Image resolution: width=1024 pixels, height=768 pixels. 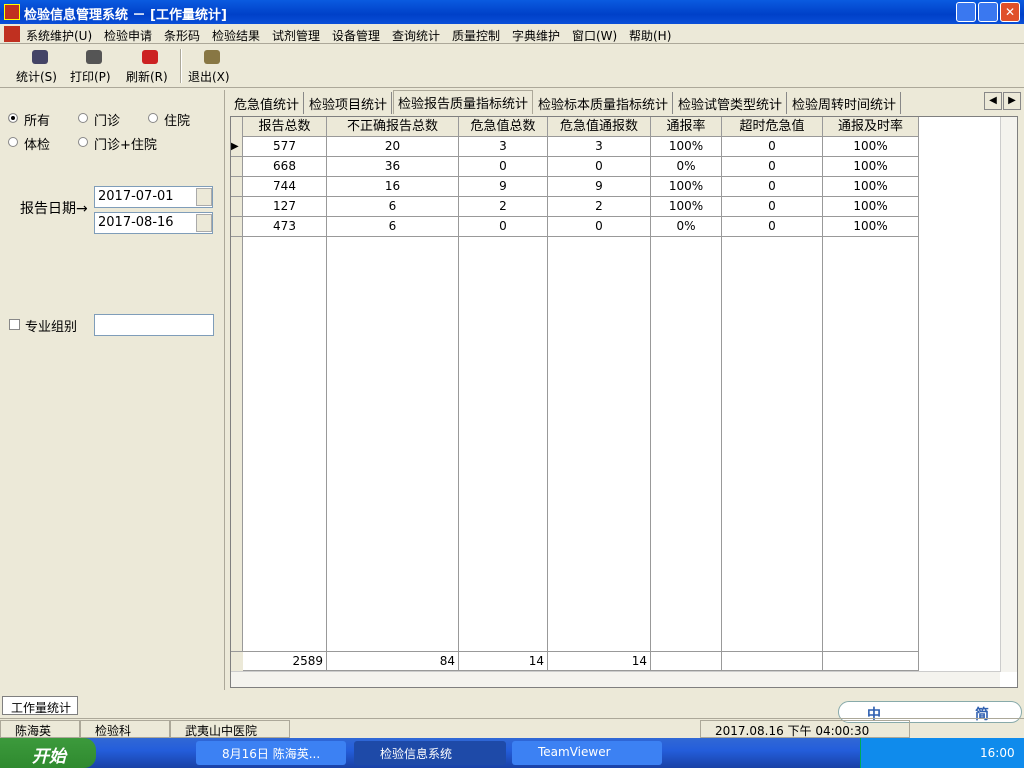 What do you see at coordinates (503, 207) in the screenshot?
I see `grid-cell: 2` at bounding box center [503, 207].